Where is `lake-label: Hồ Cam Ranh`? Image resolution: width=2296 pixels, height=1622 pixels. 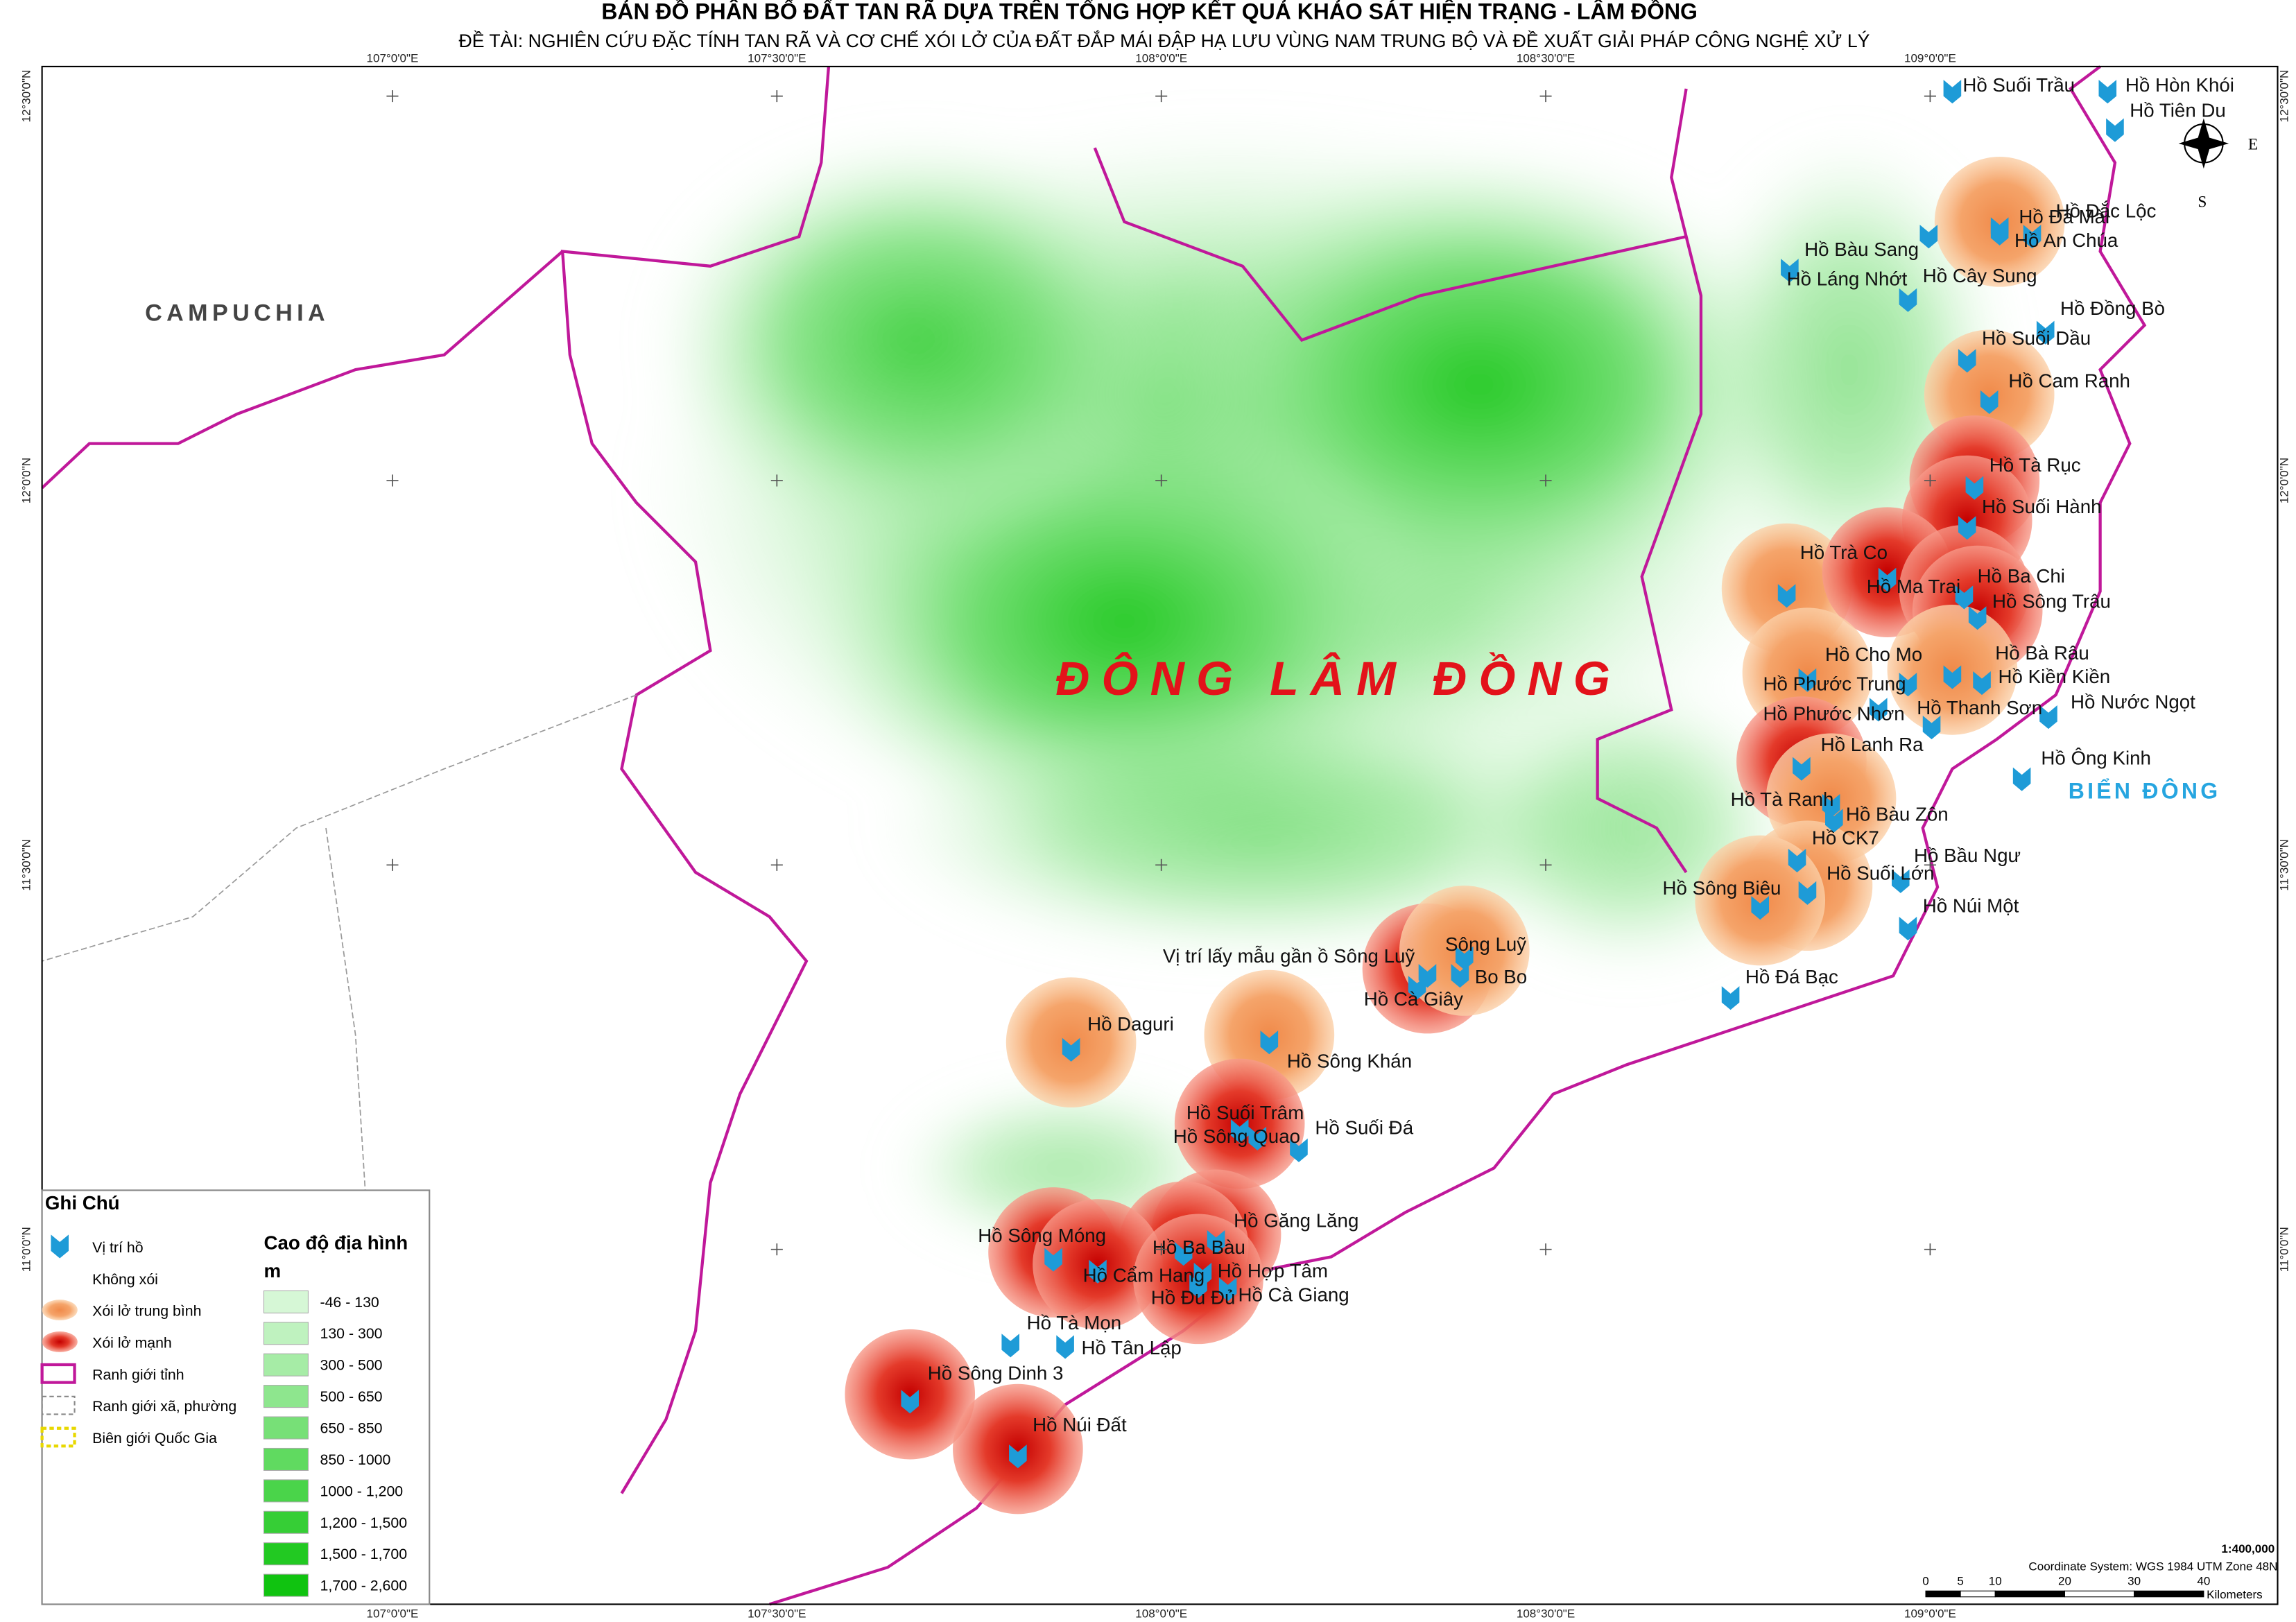
lake-label: Hồ Cam Ranh is located at coordinates (2069, 381).